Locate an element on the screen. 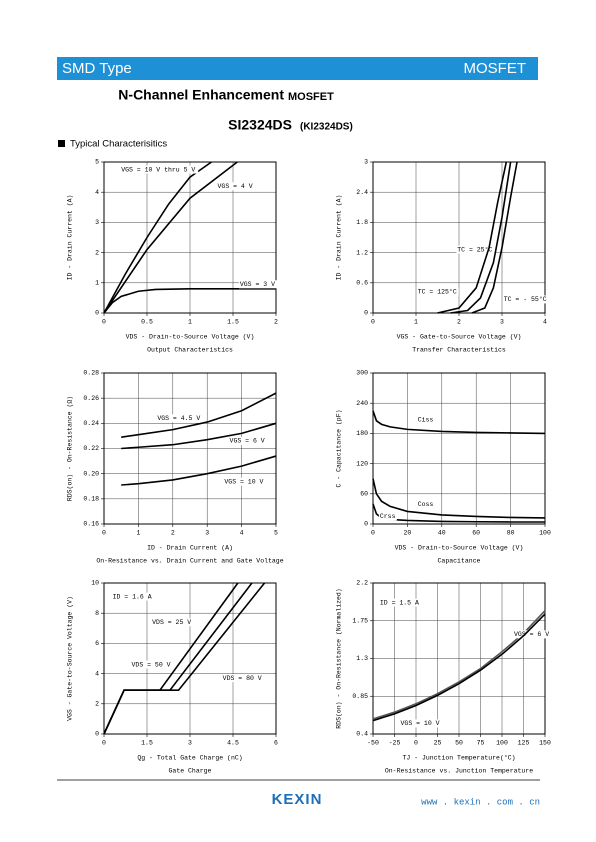 The height and width of the screenshot is (842, 596). y-tick-label: 1.2 is located at coordinates (362, 252).